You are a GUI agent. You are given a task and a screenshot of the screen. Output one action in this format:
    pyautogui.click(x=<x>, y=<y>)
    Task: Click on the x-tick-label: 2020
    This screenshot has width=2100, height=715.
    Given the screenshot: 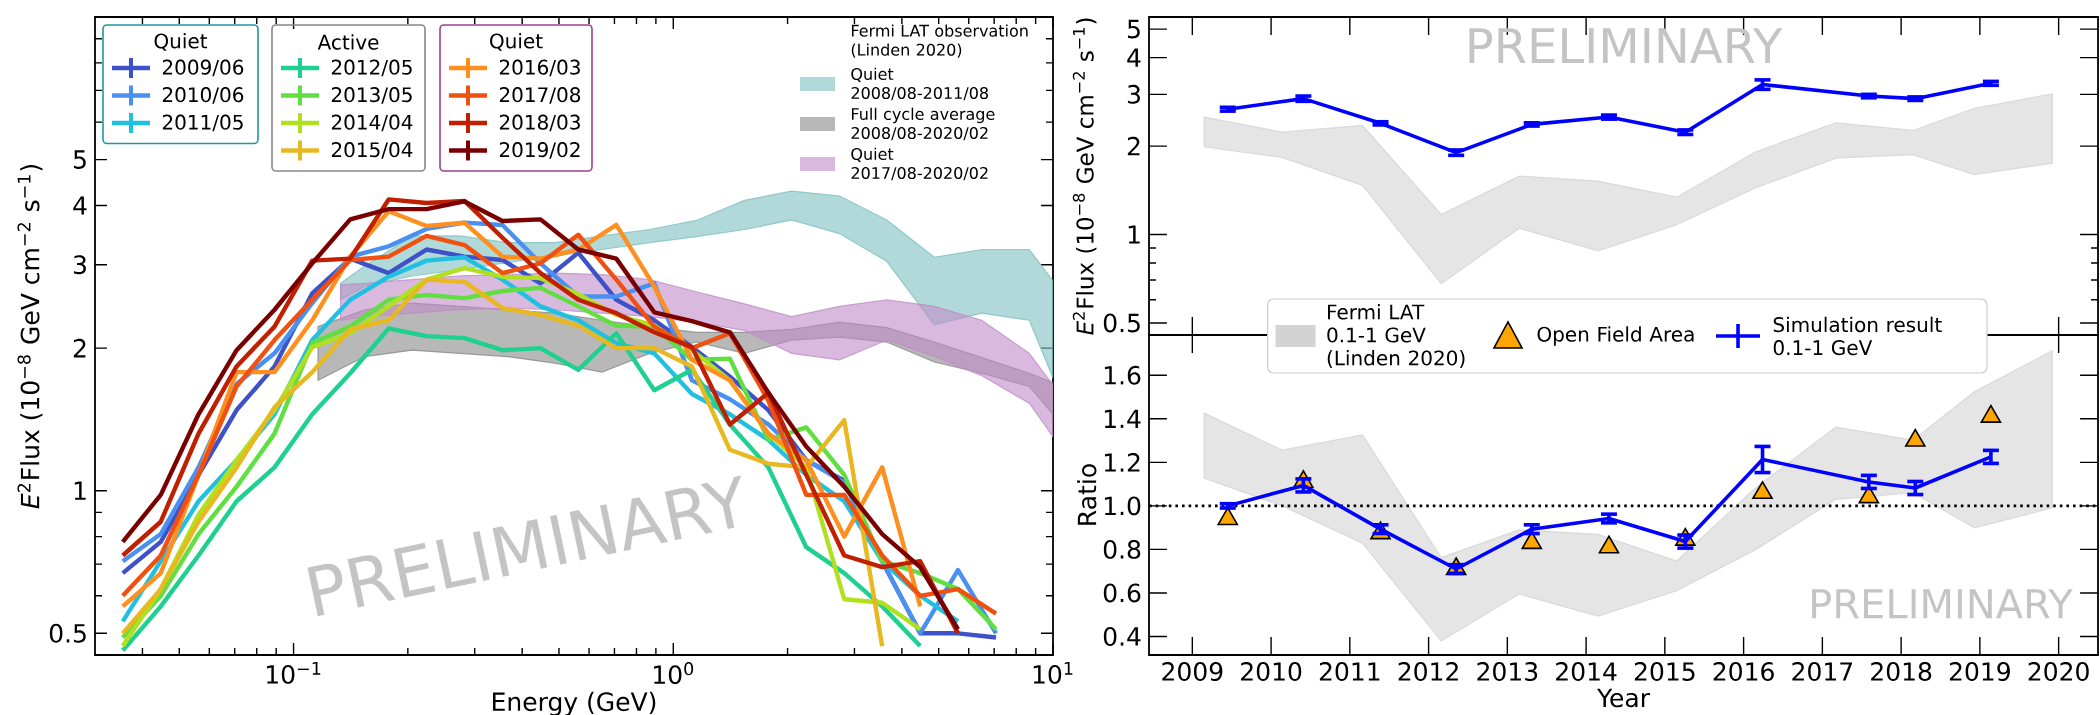 What is the action you would take?
    pyautogui.click(x=2058, y=671)
    